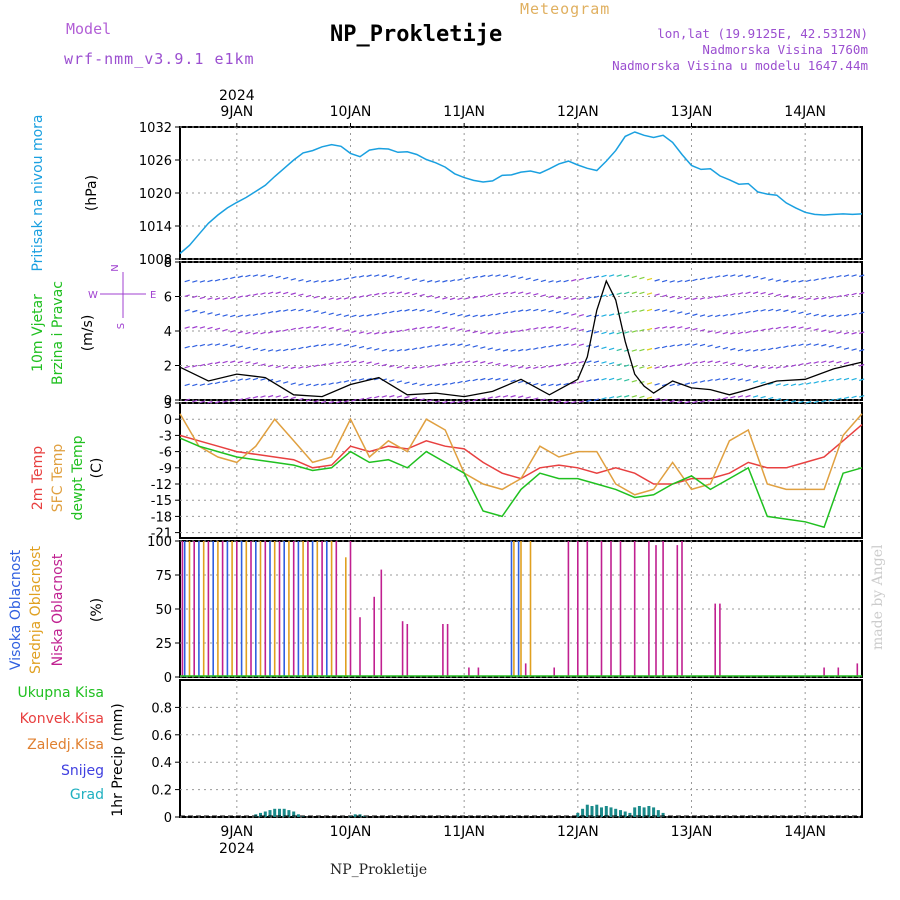  What do you see at coordinates (351, 112) in the screenshot?
I see `day-label-top-1: 10JAN` at bounding box center [351, 112].